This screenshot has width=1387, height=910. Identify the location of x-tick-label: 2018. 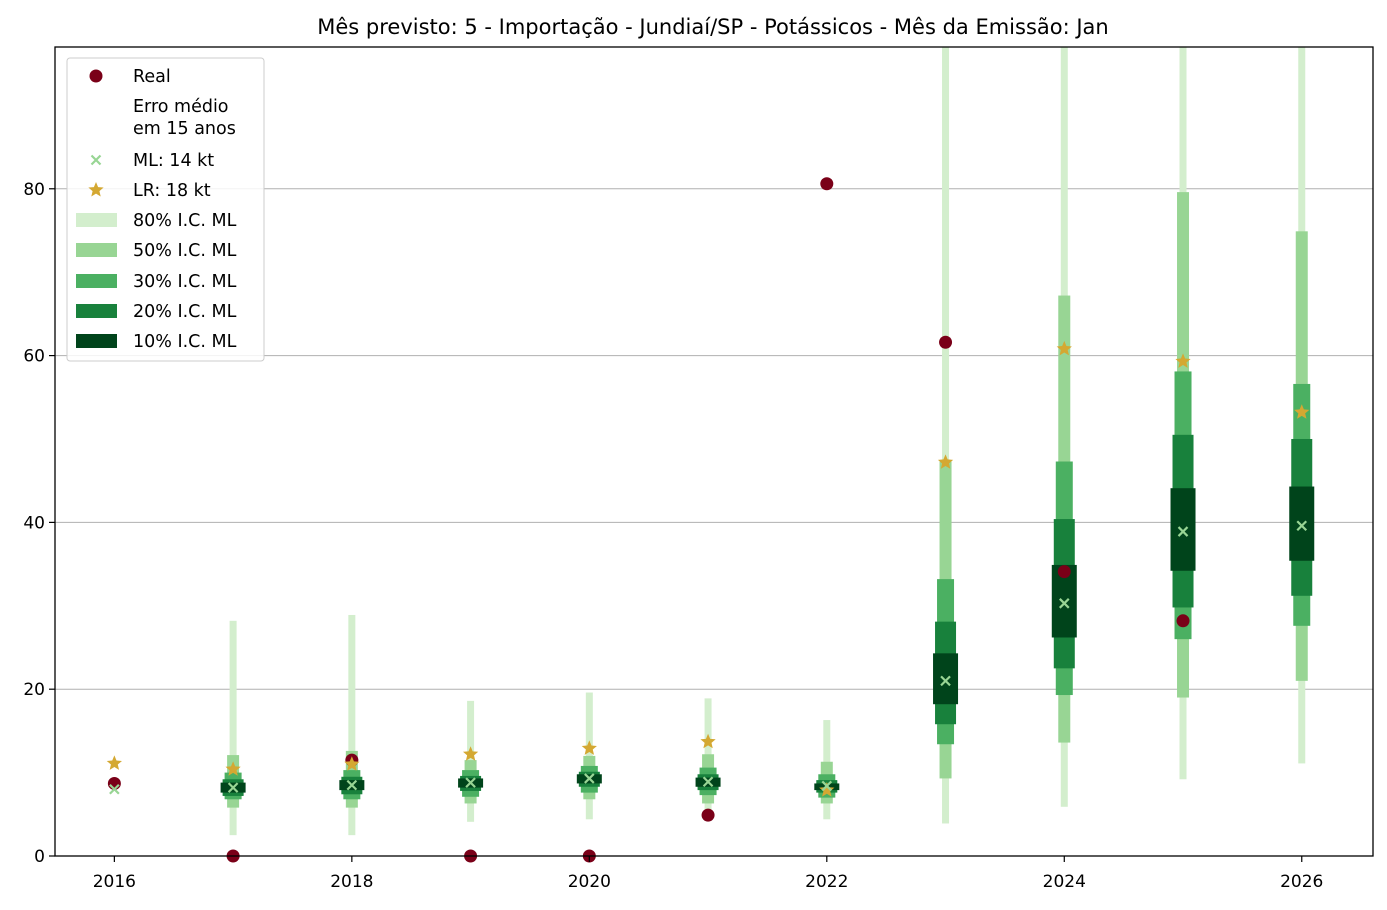
(351, 882).